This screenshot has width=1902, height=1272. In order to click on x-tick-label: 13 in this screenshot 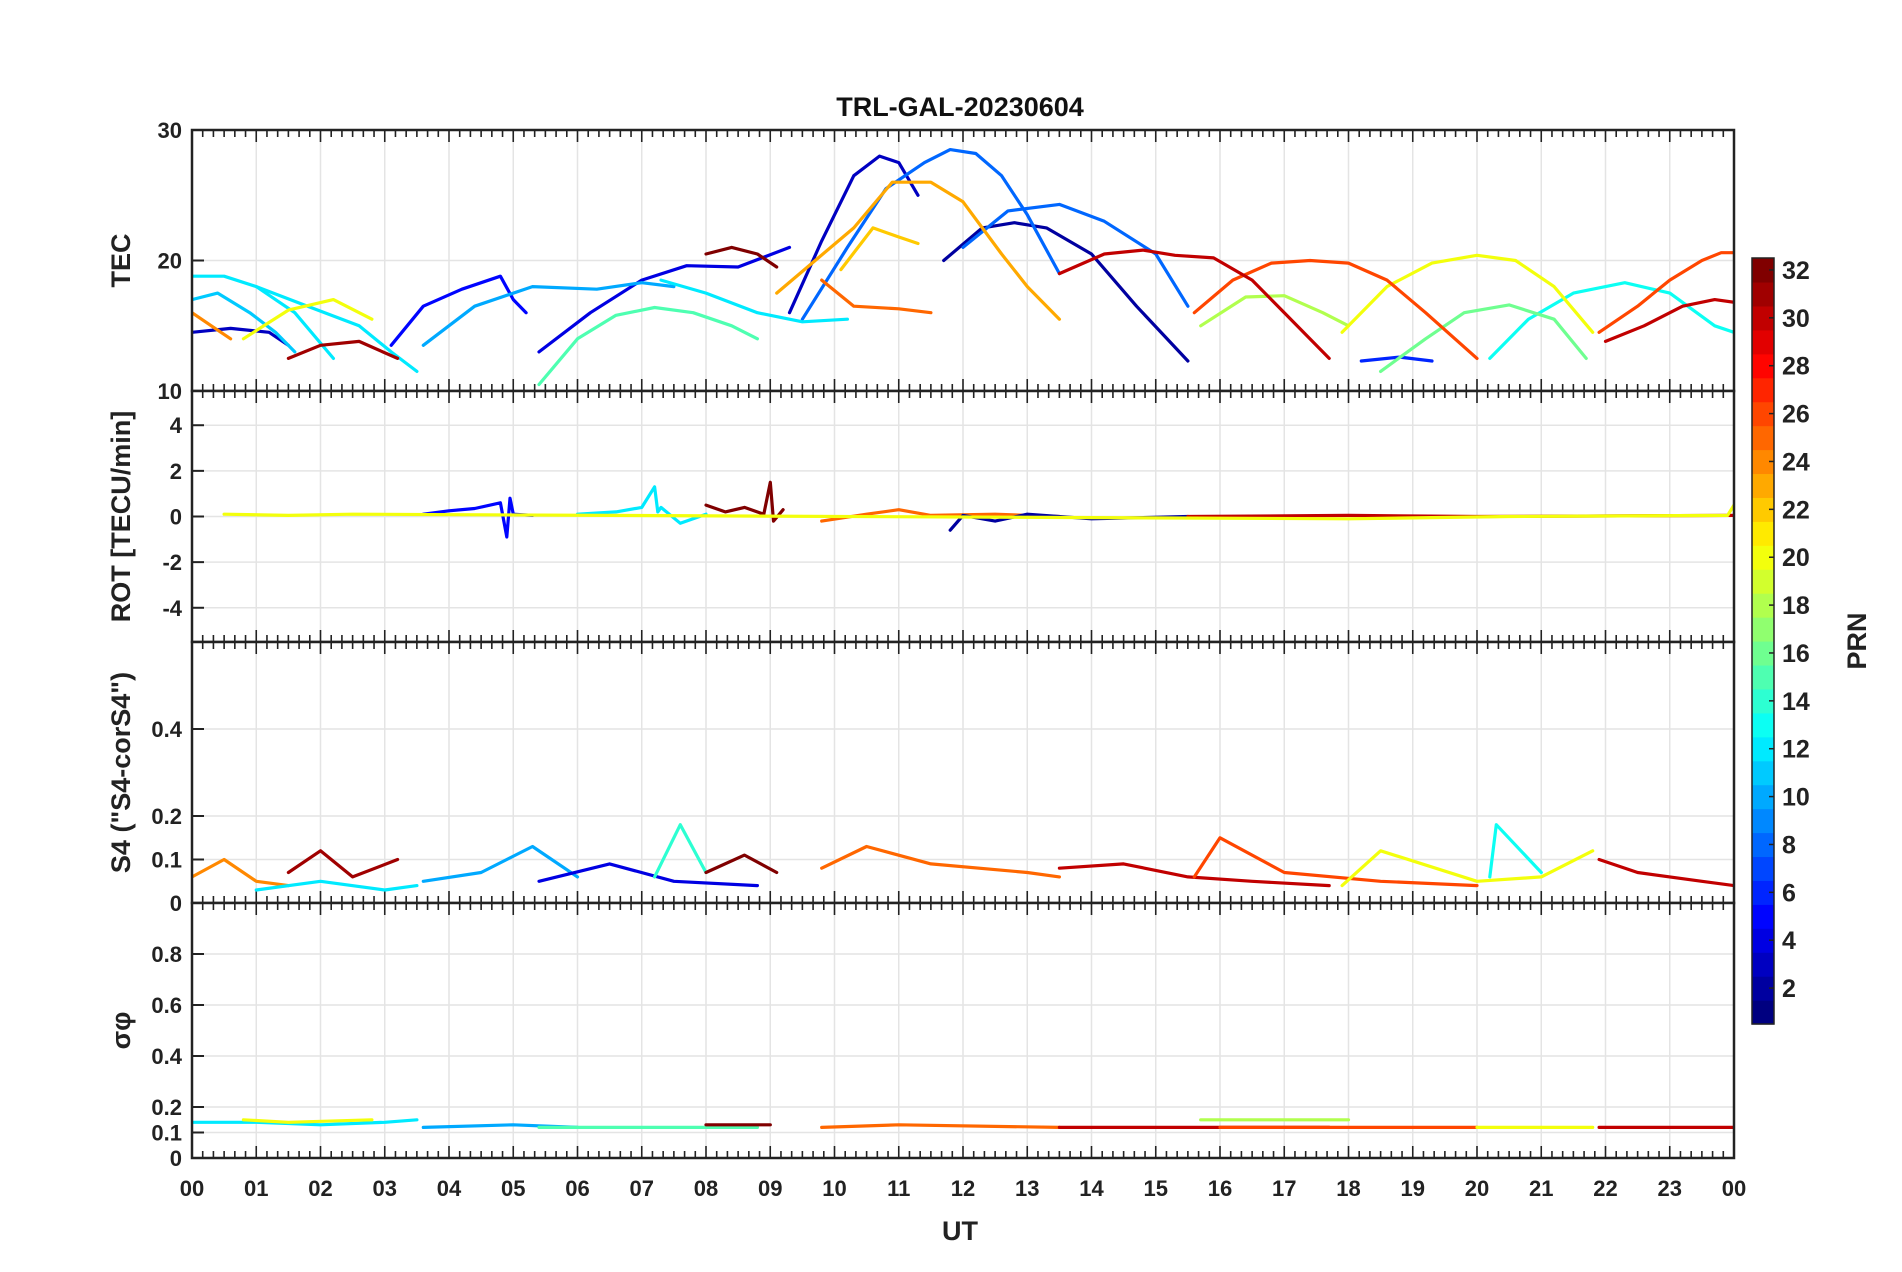, I will do `click(1027, 1188)`.